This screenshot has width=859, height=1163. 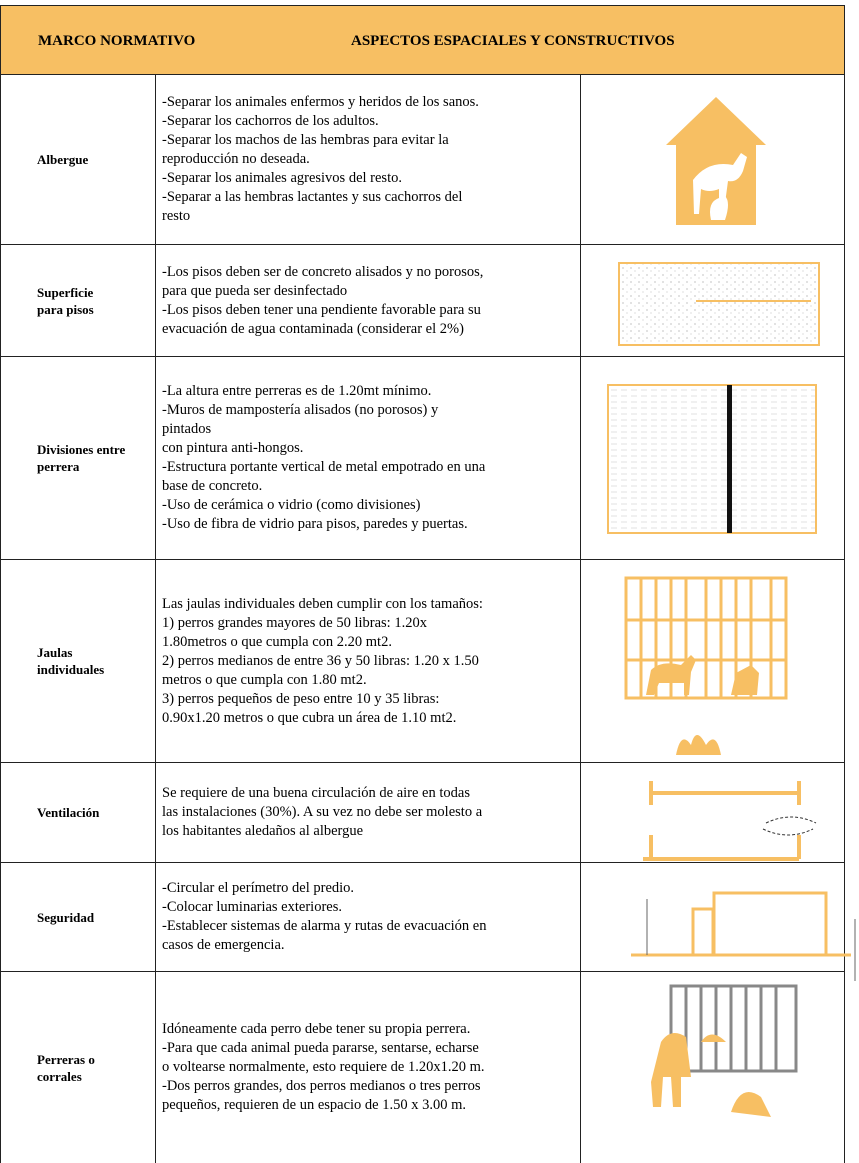 I want to click on icon-floor, so click(x=719, y=304).